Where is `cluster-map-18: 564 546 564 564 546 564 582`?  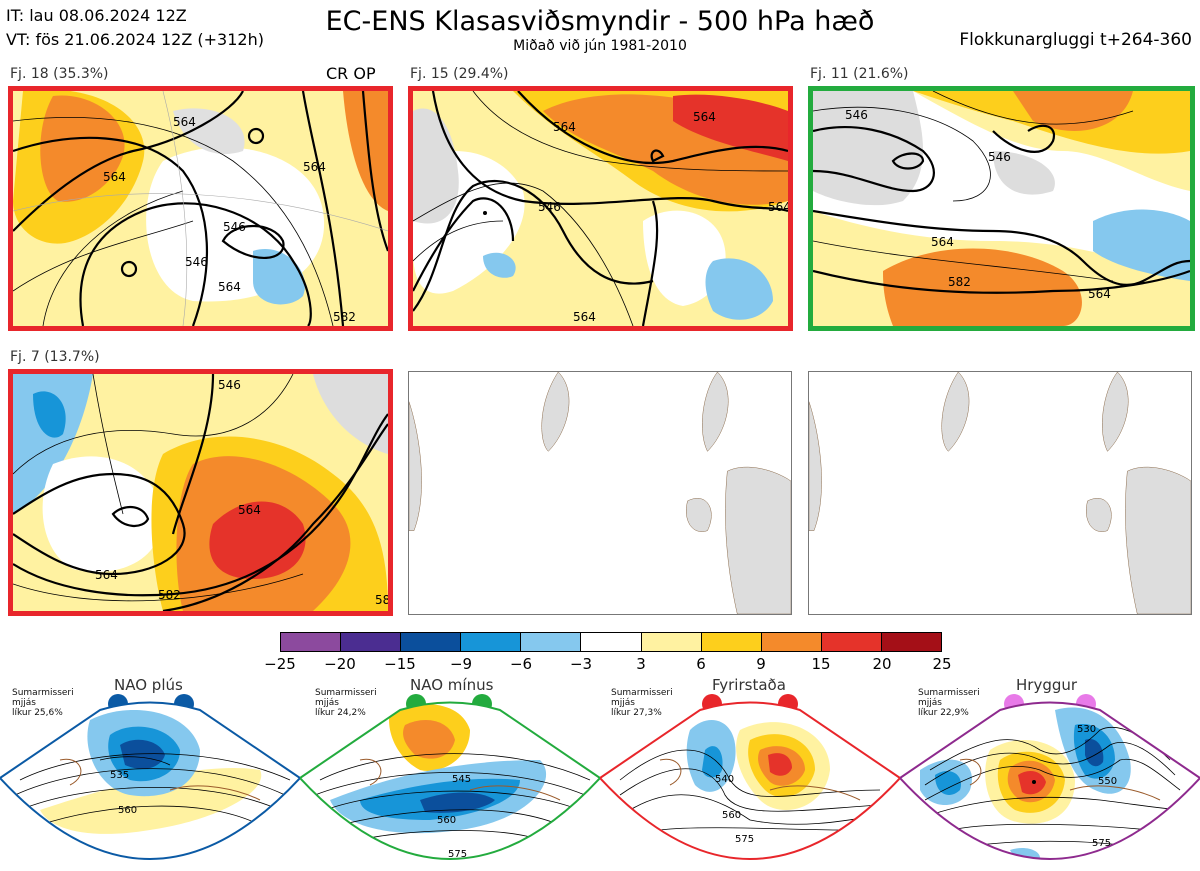 cluster-map-18: 564 546 564 564 546 564 582 is located at coordinates (200, 208).